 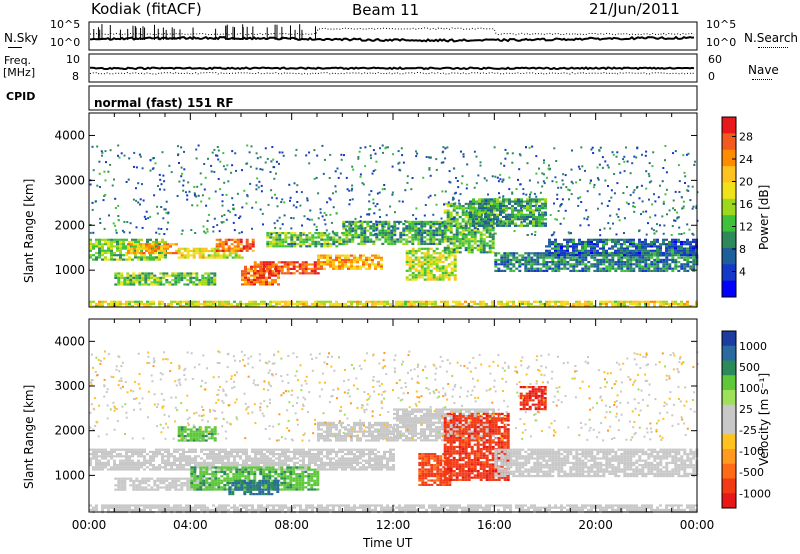 I want to click on nave-tick-low: 0, so click(x=711, y=76).